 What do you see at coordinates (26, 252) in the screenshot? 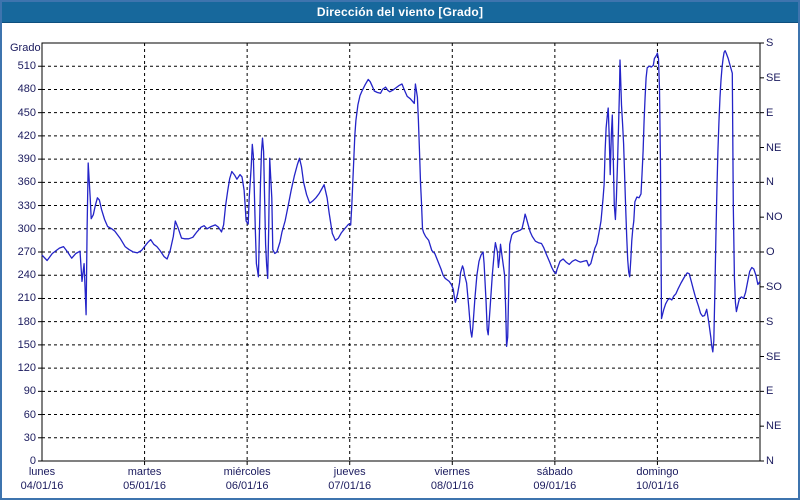
I see `y-axis-tick-label: 270` at bounding box center [26, 252].